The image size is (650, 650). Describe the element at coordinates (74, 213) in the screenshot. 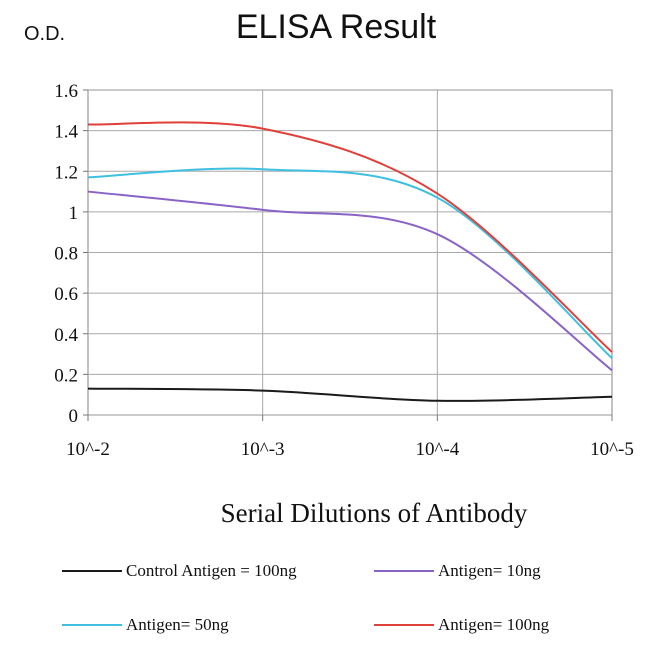

I see `y-tick-label-5: 1` at that location.